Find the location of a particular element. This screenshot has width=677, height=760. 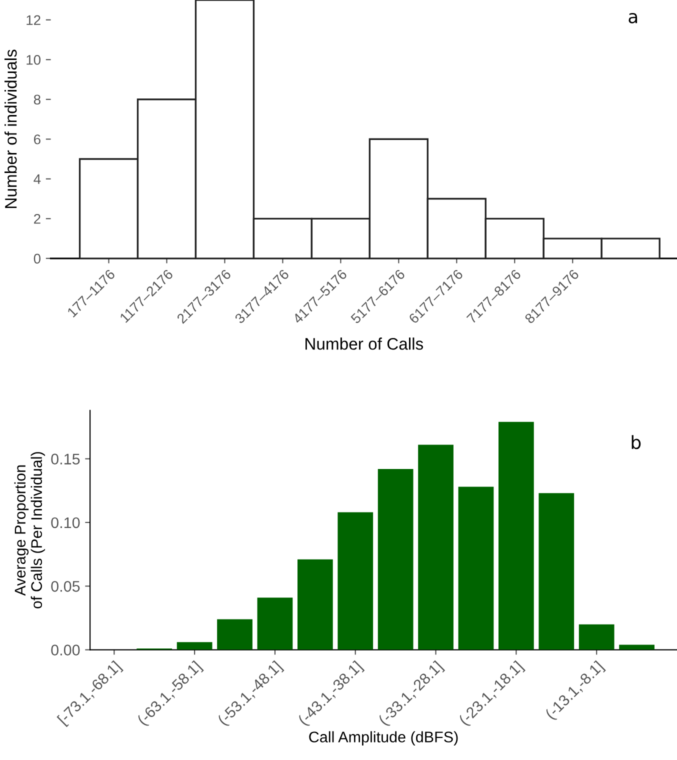

y-tick-label: 0.10 is located at coordinates (65, 522).